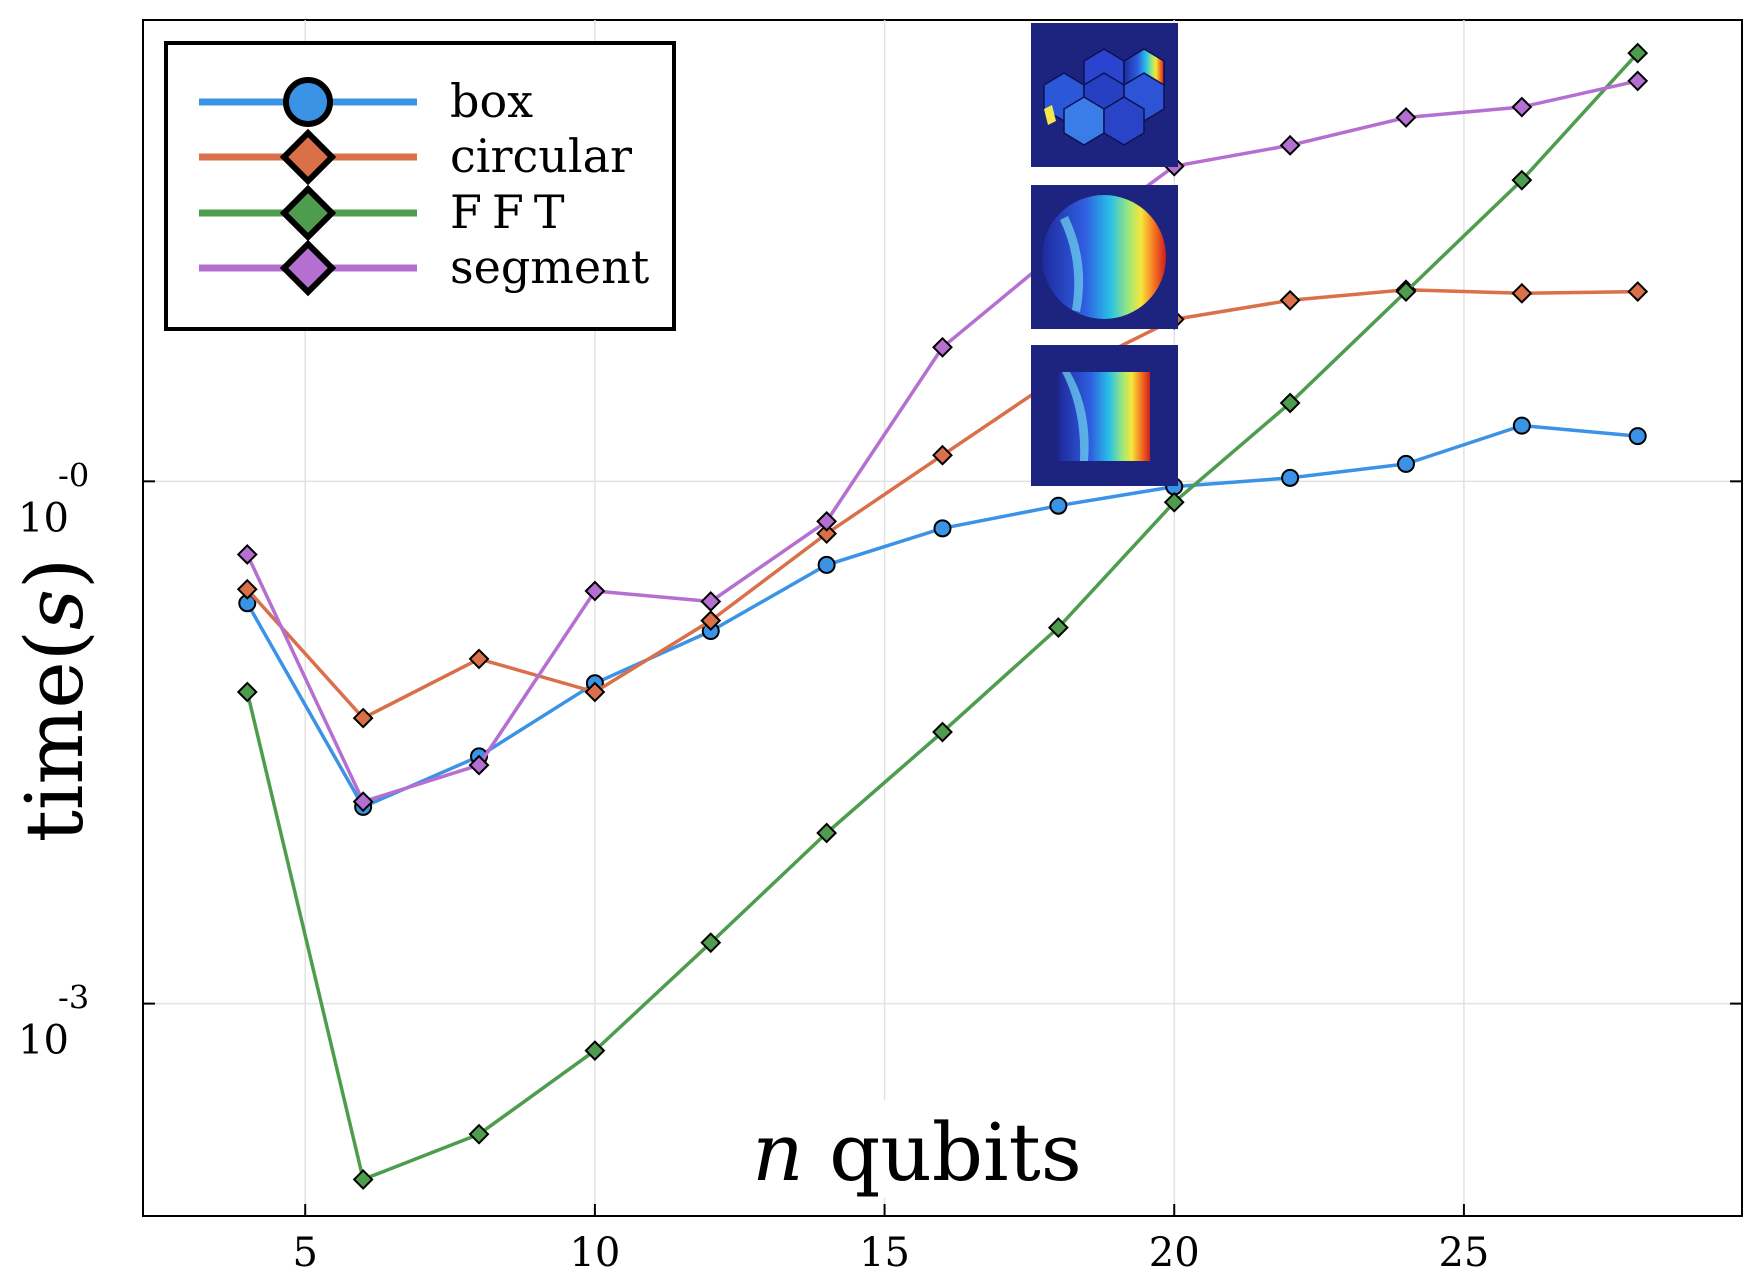 This screenshot has width=1750, height=1278. I want to click on y-tick-exponent: -0, so click(73, 475).